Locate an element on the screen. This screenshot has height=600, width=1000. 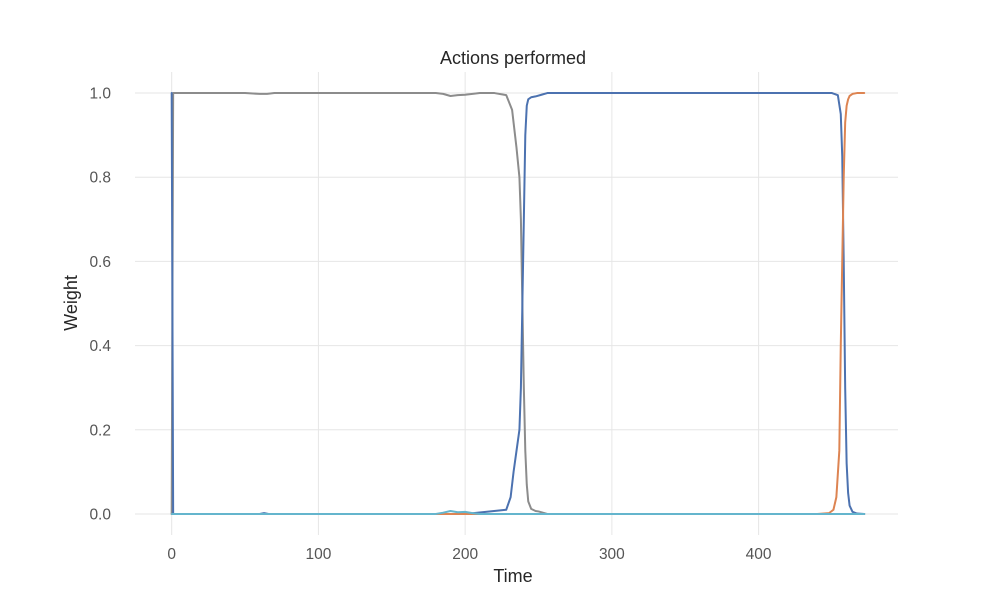
y-tick-label: 0.2 is located at coordinates (100, 430).